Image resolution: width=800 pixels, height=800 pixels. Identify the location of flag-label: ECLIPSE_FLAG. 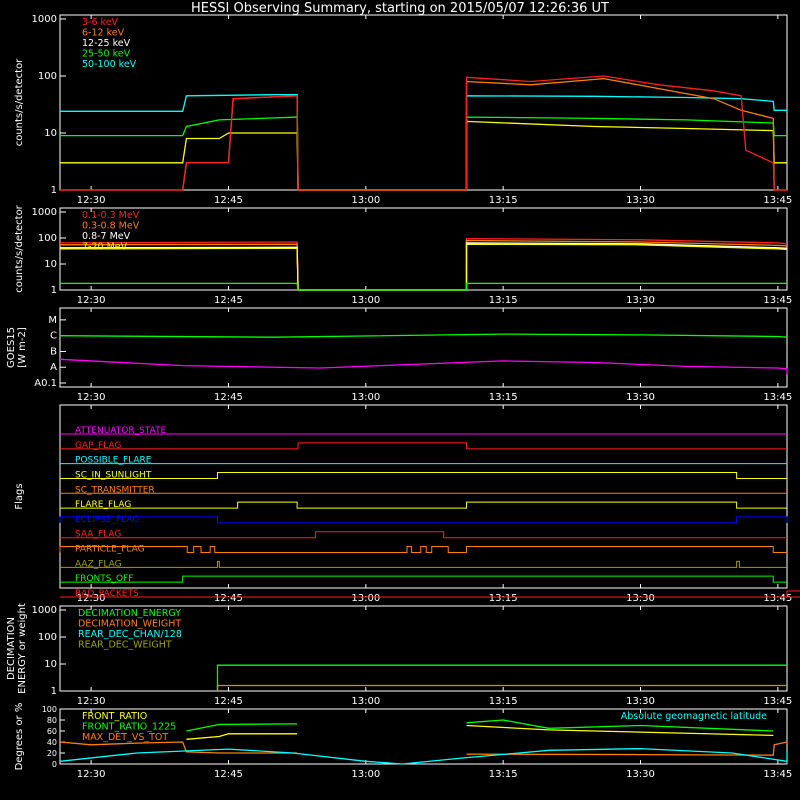
(107, 520).